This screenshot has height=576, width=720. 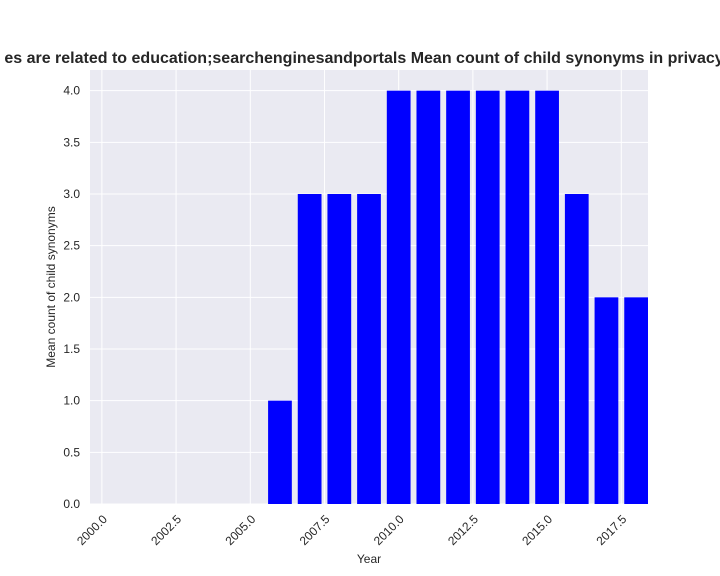 What do you see at coordinates (389, 530) in the screenshot?
I see `x-tick-label: 2010.0` at bounding box center [389, 530].